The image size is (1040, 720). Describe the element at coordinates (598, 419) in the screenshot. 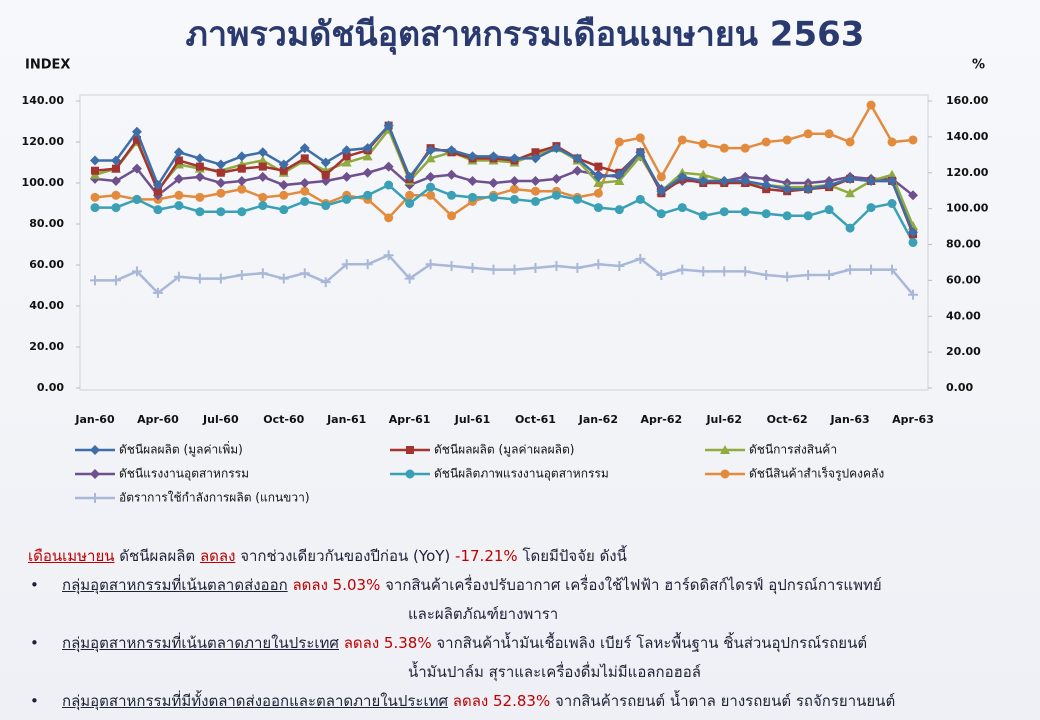

I see `x-tick-label: Jan-62` at that location.